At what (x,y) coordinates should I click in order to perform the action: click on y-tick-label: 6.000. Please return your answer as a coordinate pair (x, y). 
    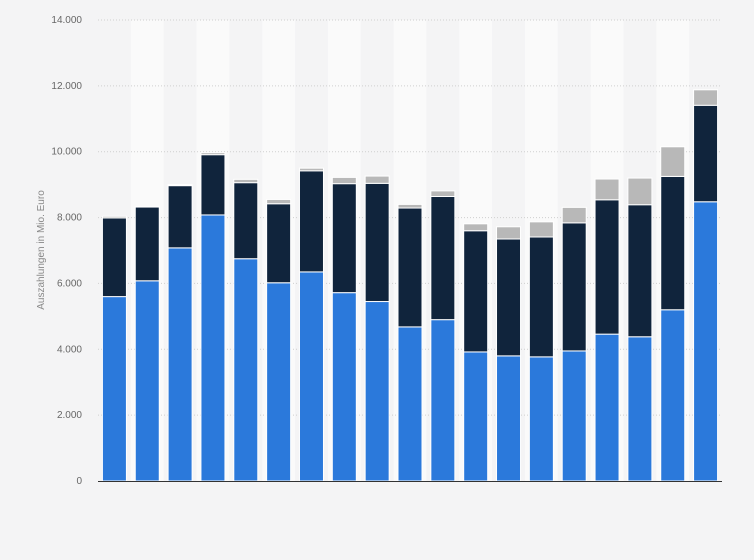
    Looking at the image, I should click on (69, 283).